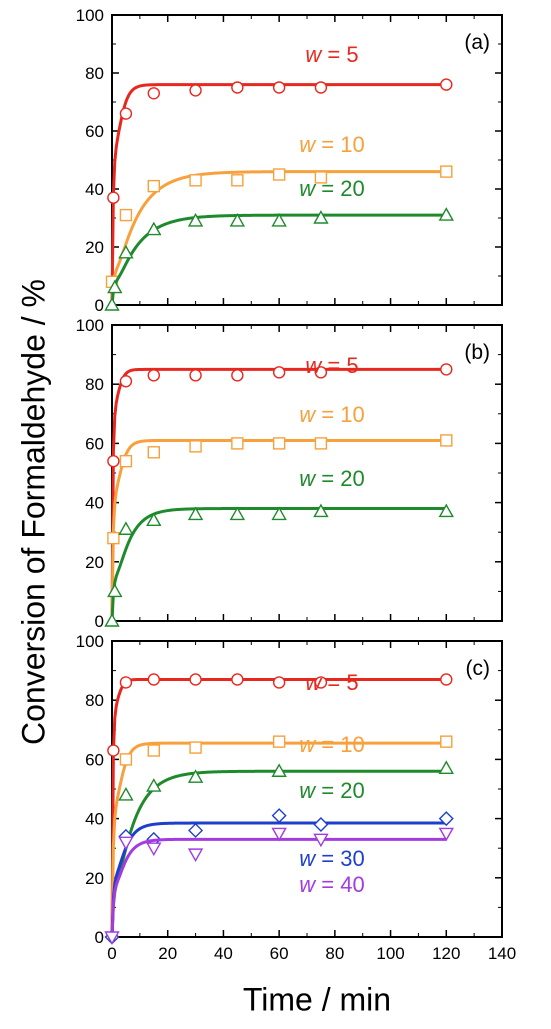 Image resolution: width=551 pixels, height=1029 pixels. What do you see at coordinates (334, 953) in the screenshot?
I see `x-tick-label: 80` at bounding box center [334, 953].